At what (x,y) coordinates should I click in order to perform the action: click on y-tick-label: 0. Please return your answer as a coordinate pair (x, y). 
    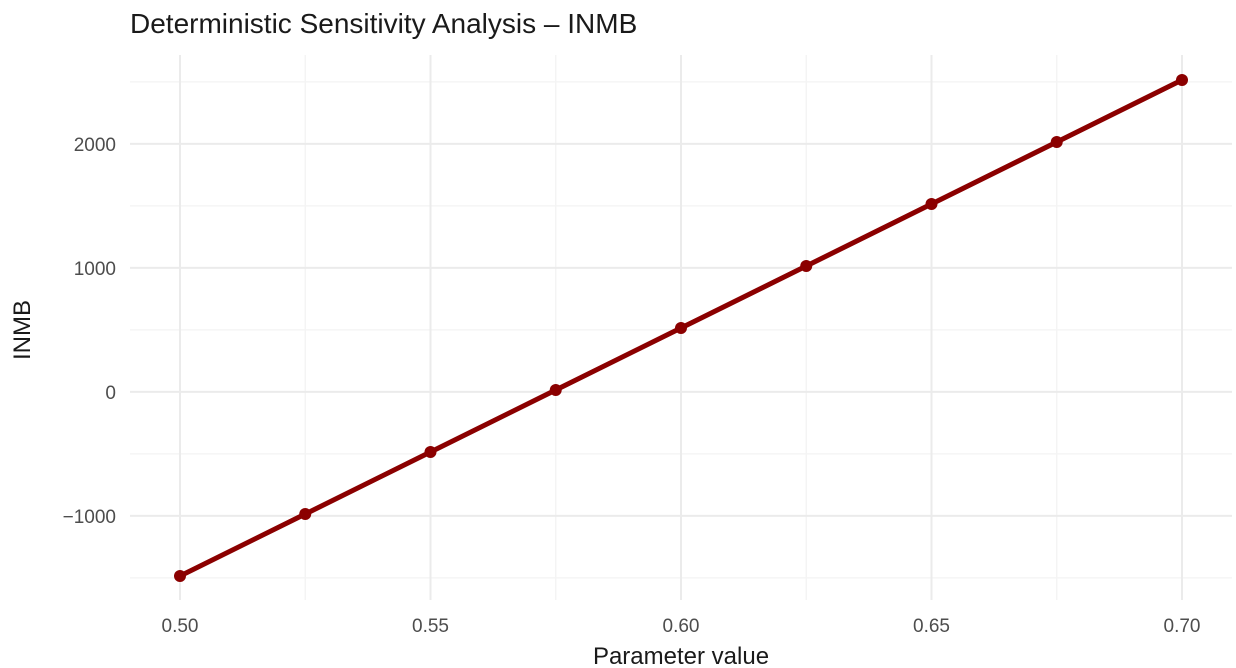
    Looking at the image, I should click on (110, 393).